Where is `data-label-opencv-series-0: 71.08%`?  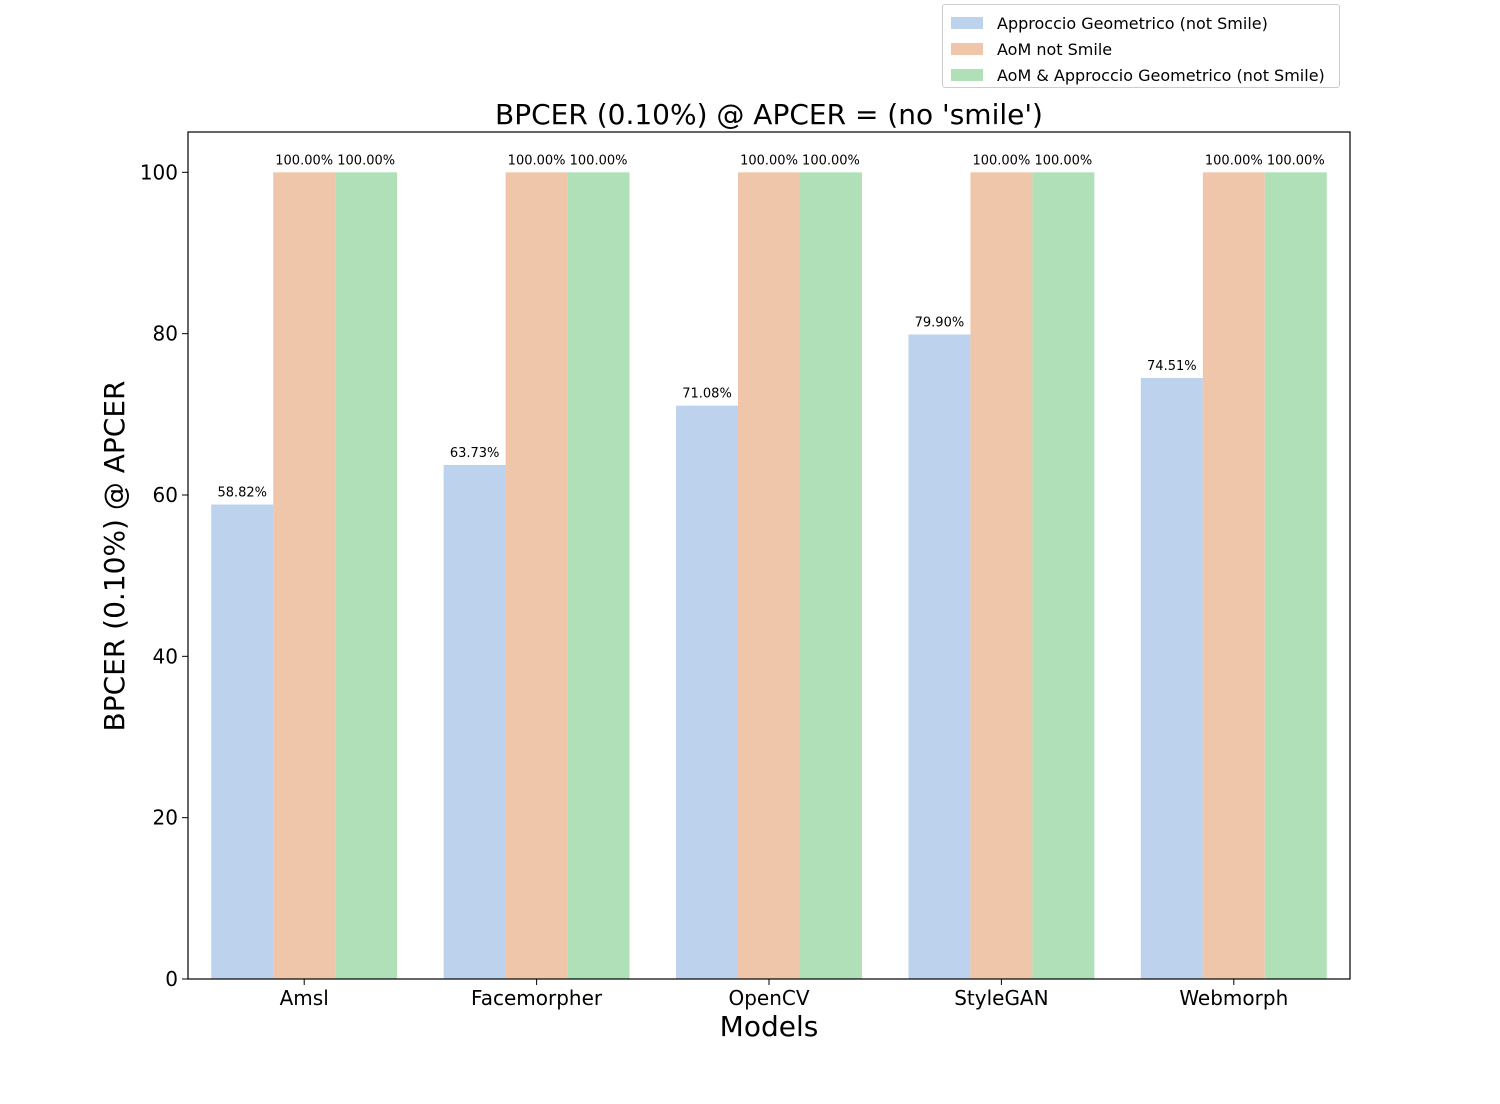 data-label-opencv-series-0: 71.08% is located at coordinates (707, 394).